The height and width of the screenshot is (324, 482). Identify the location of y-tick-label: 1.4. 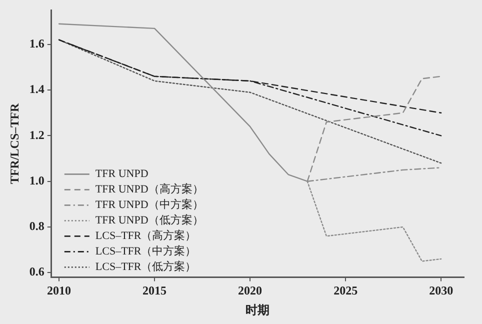
(36, 89).